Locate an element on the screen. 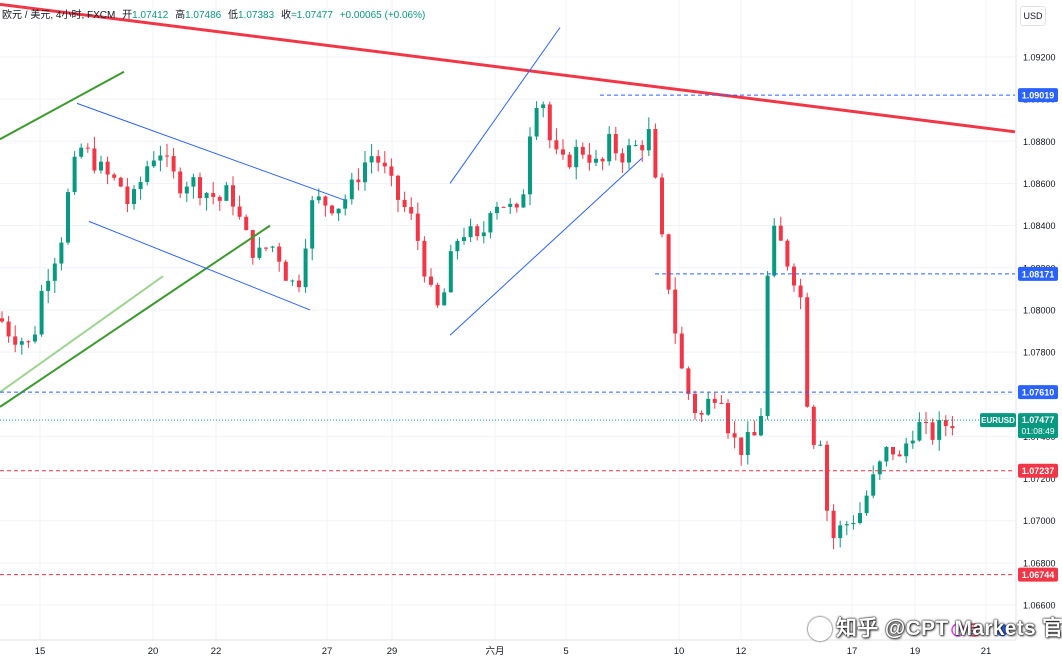  open-label: 开 is located at coordinates (127, 15).